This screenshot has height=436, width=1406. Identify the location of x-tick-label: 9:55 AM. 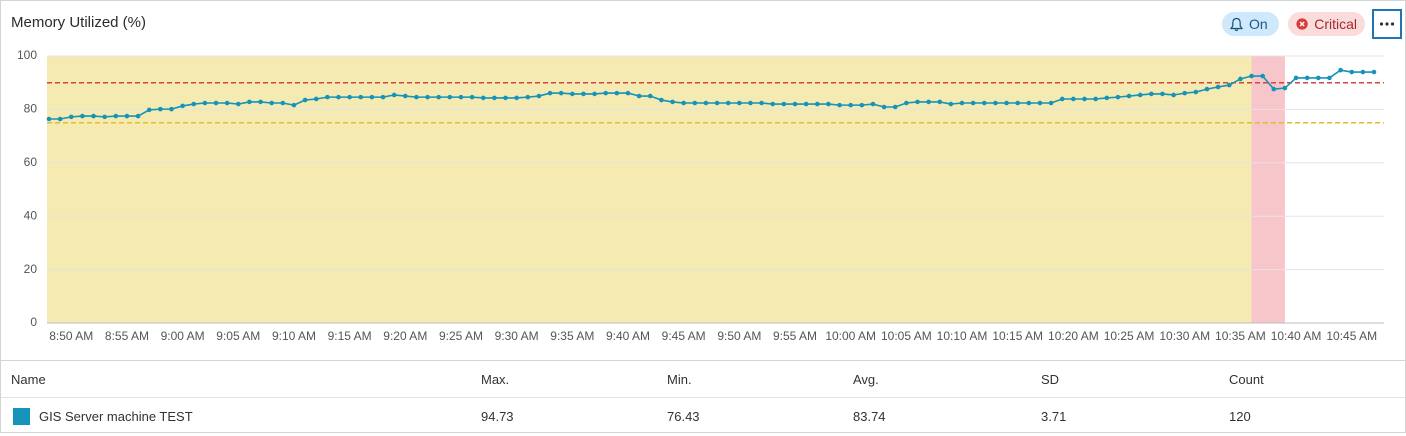
(795, 336).